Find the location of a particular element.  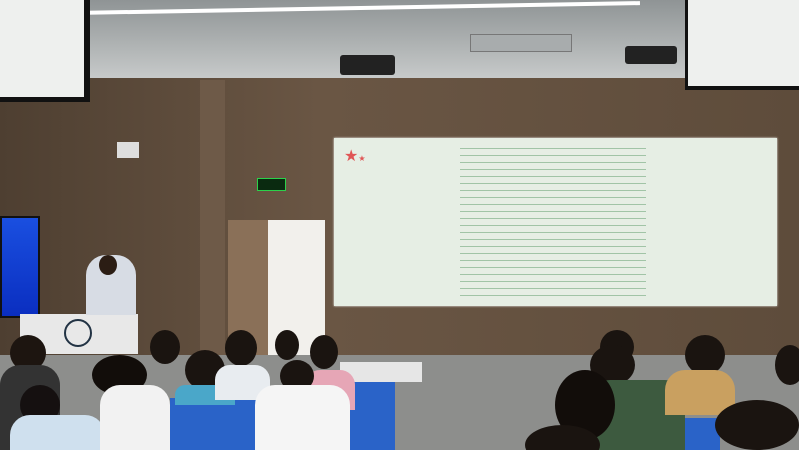

wall-pillar is located at coordinates (212, 220).